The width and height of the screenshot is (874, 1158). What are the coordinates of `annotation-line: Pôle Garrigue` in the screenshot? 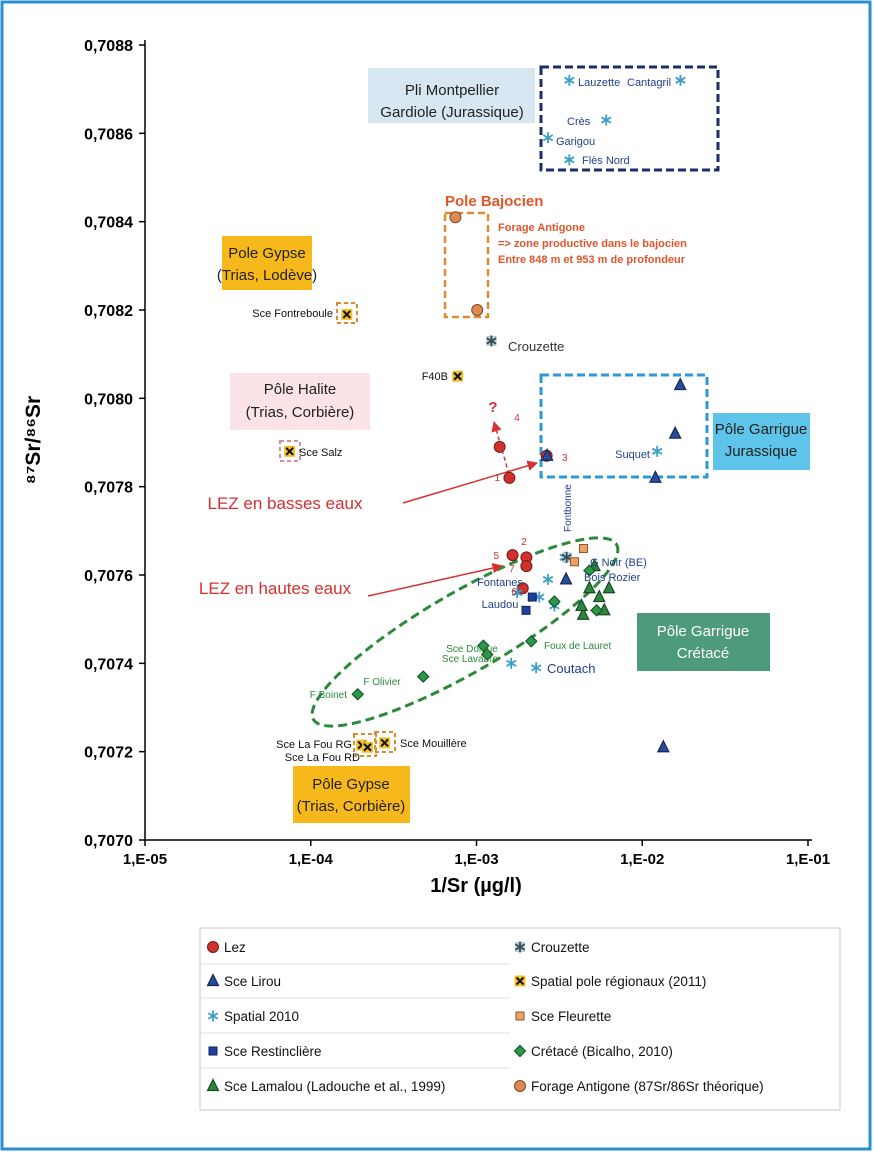 It's located at (761, 429).